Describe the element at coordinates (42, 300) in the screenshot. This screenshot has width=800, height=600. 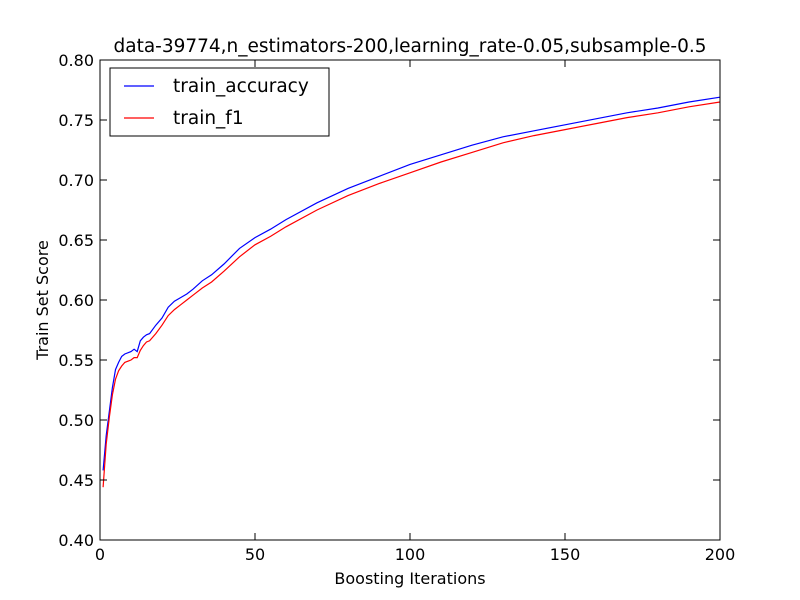
I see `y-axis-label: Train Set Score` at that location.